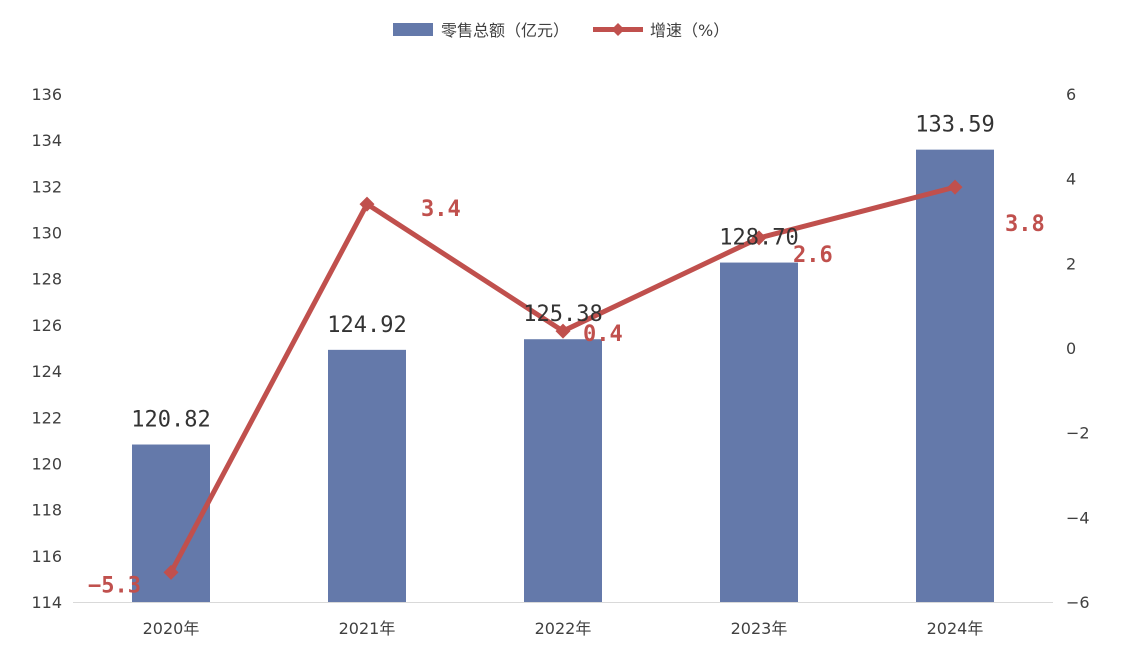  I want to click on bar-2024年, so click(955, 375).